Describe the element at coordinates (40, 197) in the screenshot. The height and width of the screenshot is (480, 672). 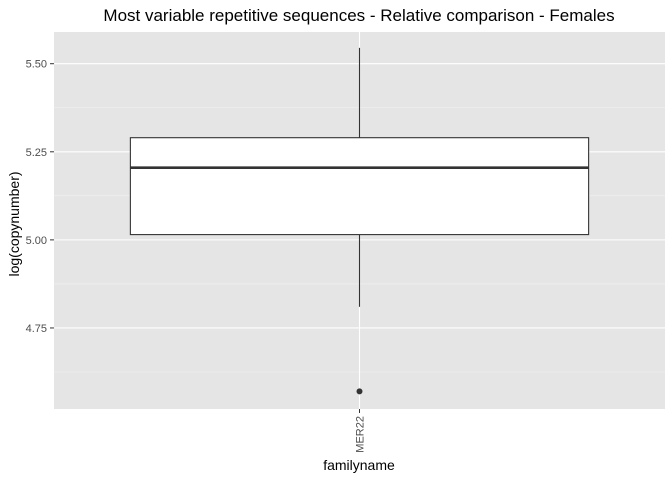
I see `y-axis: 4.75 5.00 5.25 5.50` at that location.